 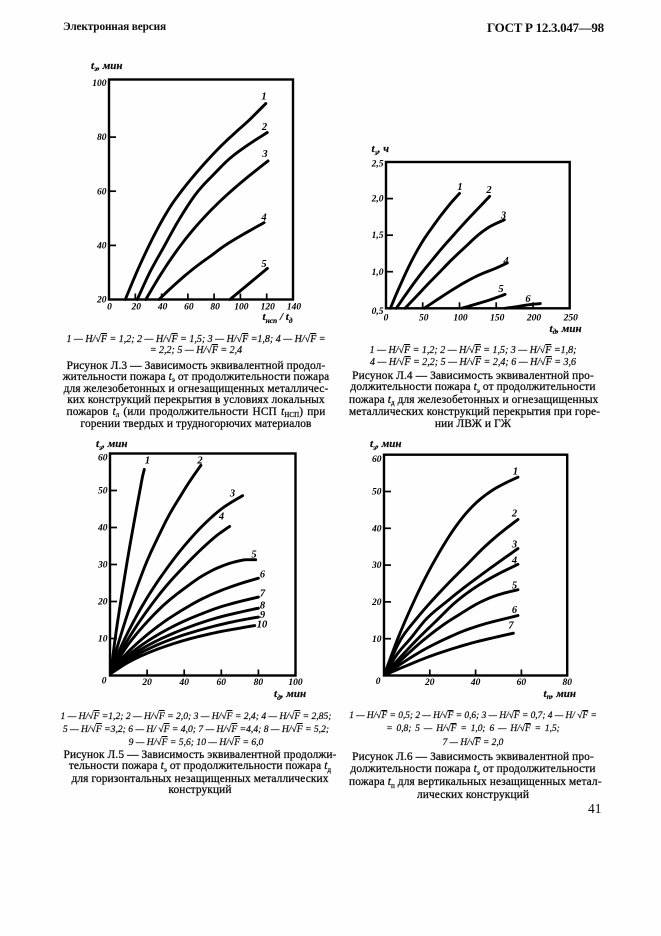 I want to click on svg-text: 120, so click(x=268, y=307).